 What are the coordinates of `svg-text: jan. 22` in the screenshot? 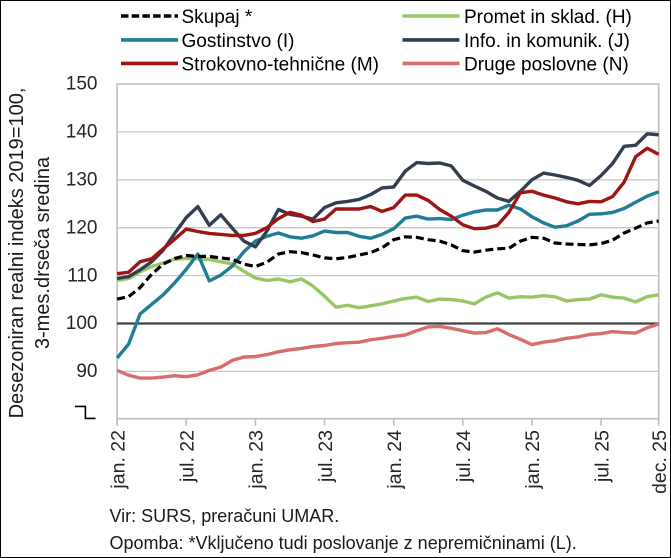 It's located at (118, 460).